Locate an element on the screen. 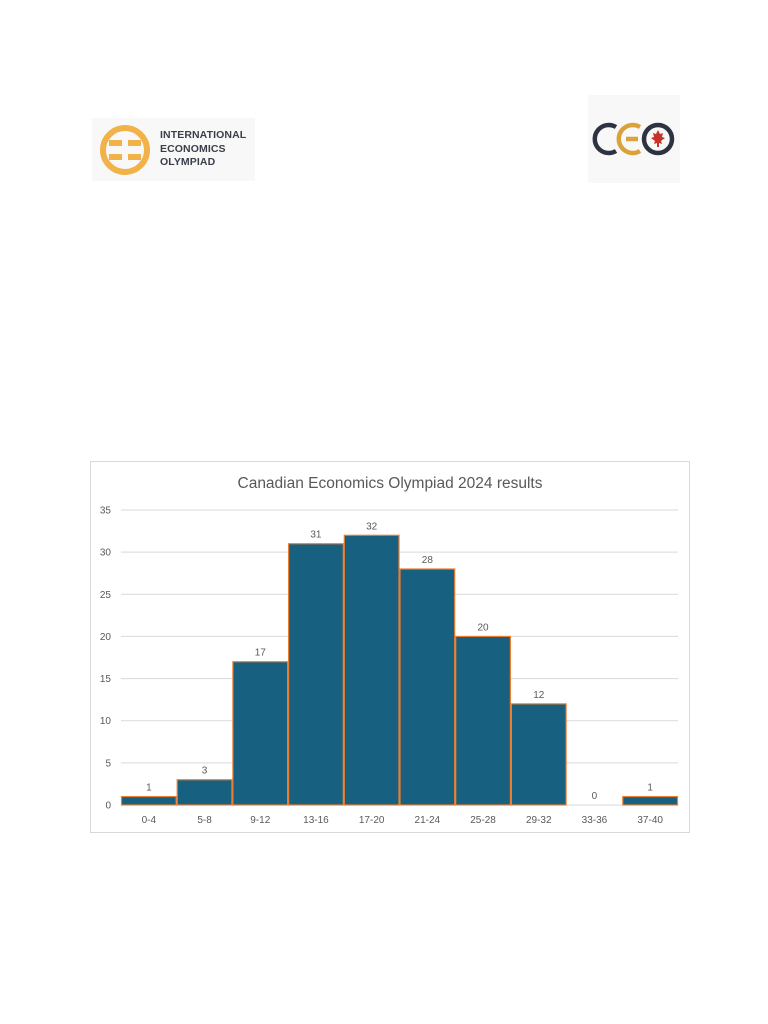 Image resolution: width=768 pixels, height=1024 pixels. x-category-label: 17-20 is located at coordinates (372, 820).